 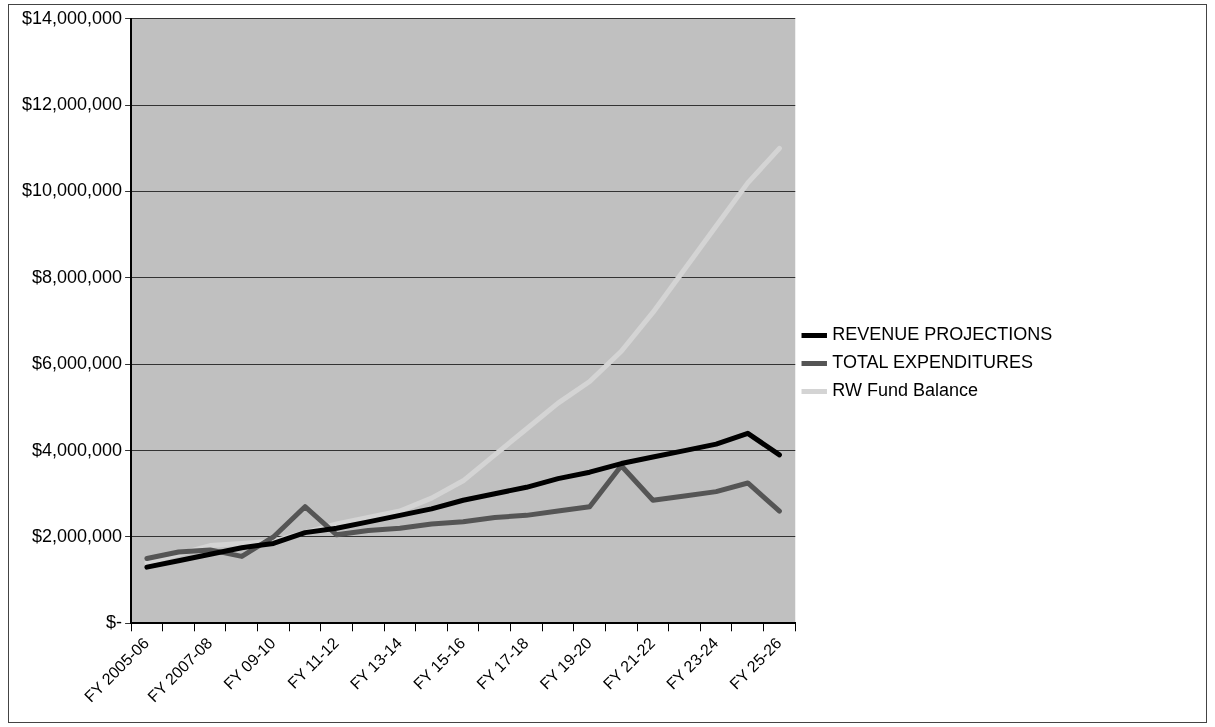 I want to click on y-tick-label: $8,000,000, so click(x=77, y=276).